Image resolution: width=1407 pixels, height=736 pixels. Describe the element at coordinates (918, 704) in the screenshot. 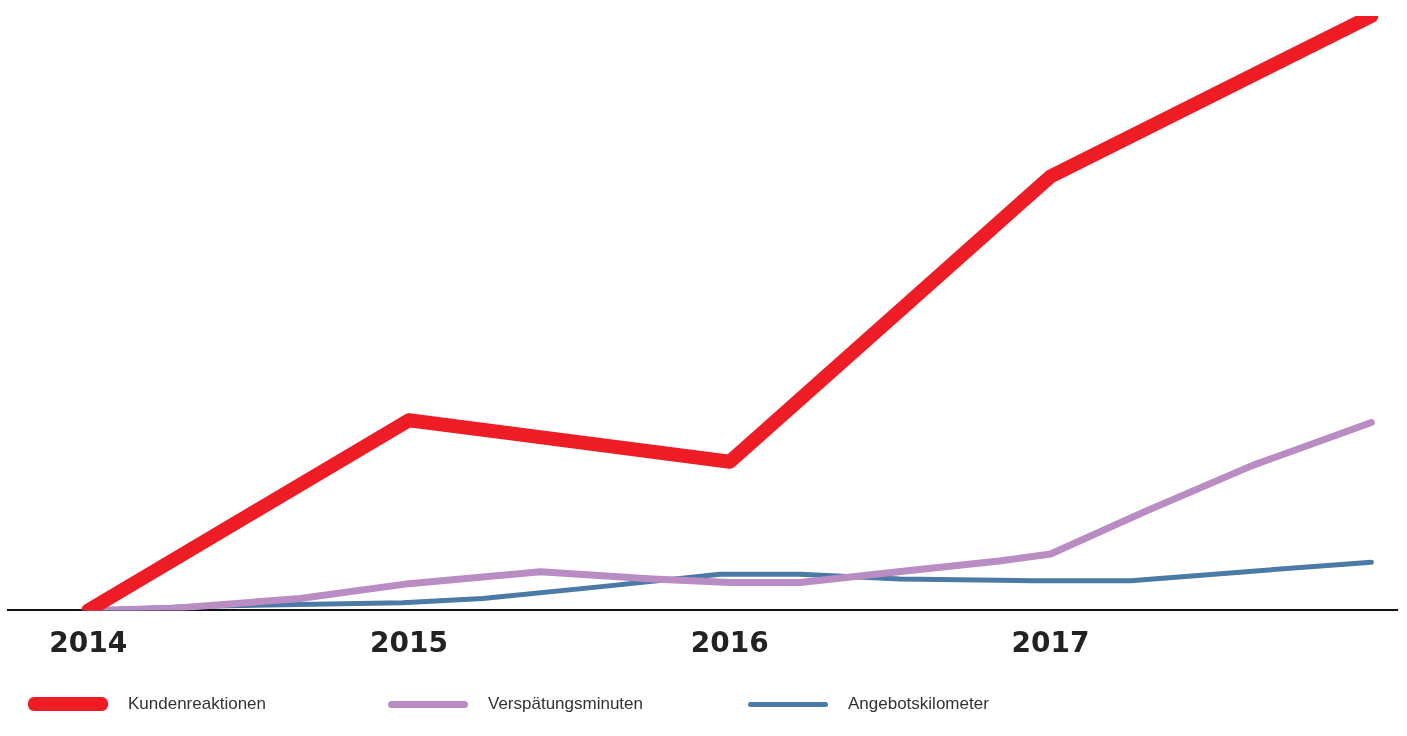

I see `legend-label: Angebotskilometer` at that location.